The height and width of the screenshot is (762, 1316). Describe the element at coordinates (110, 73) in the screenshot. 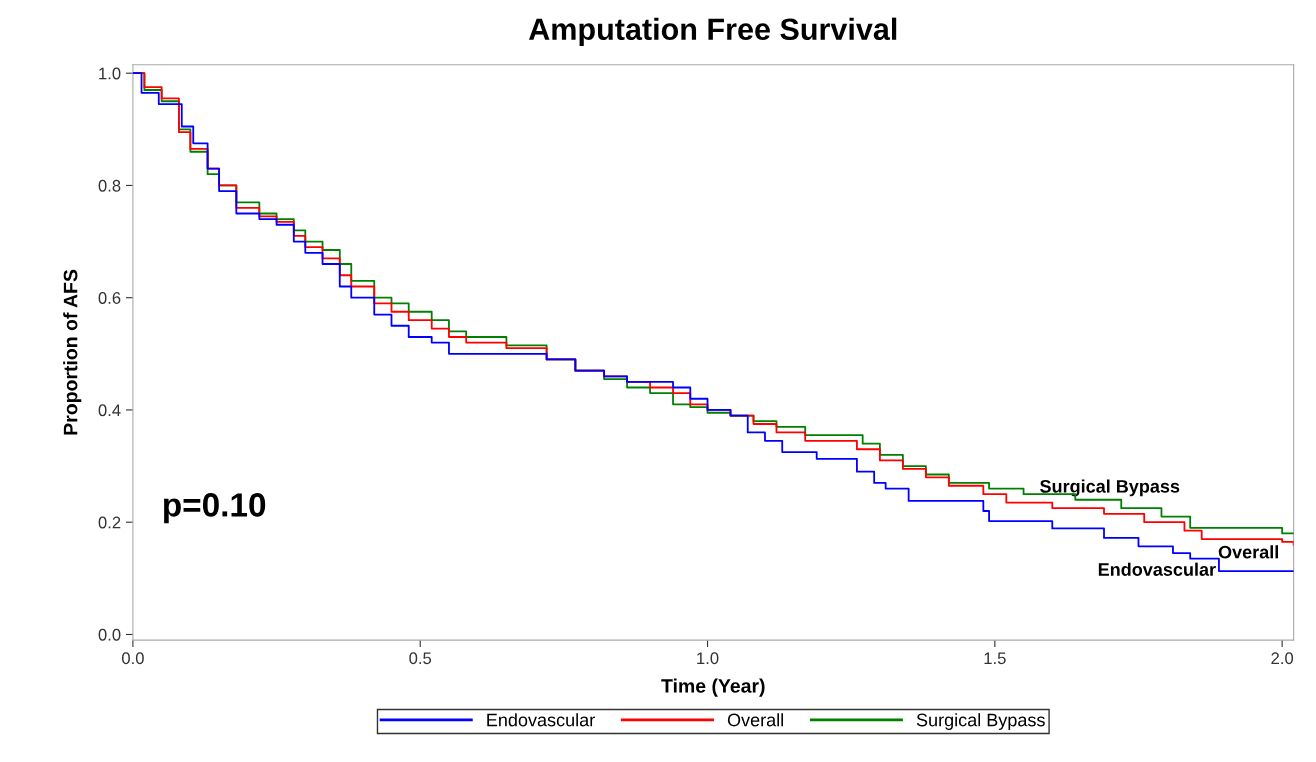

I see `y-tick-label: 1.0` at that location.